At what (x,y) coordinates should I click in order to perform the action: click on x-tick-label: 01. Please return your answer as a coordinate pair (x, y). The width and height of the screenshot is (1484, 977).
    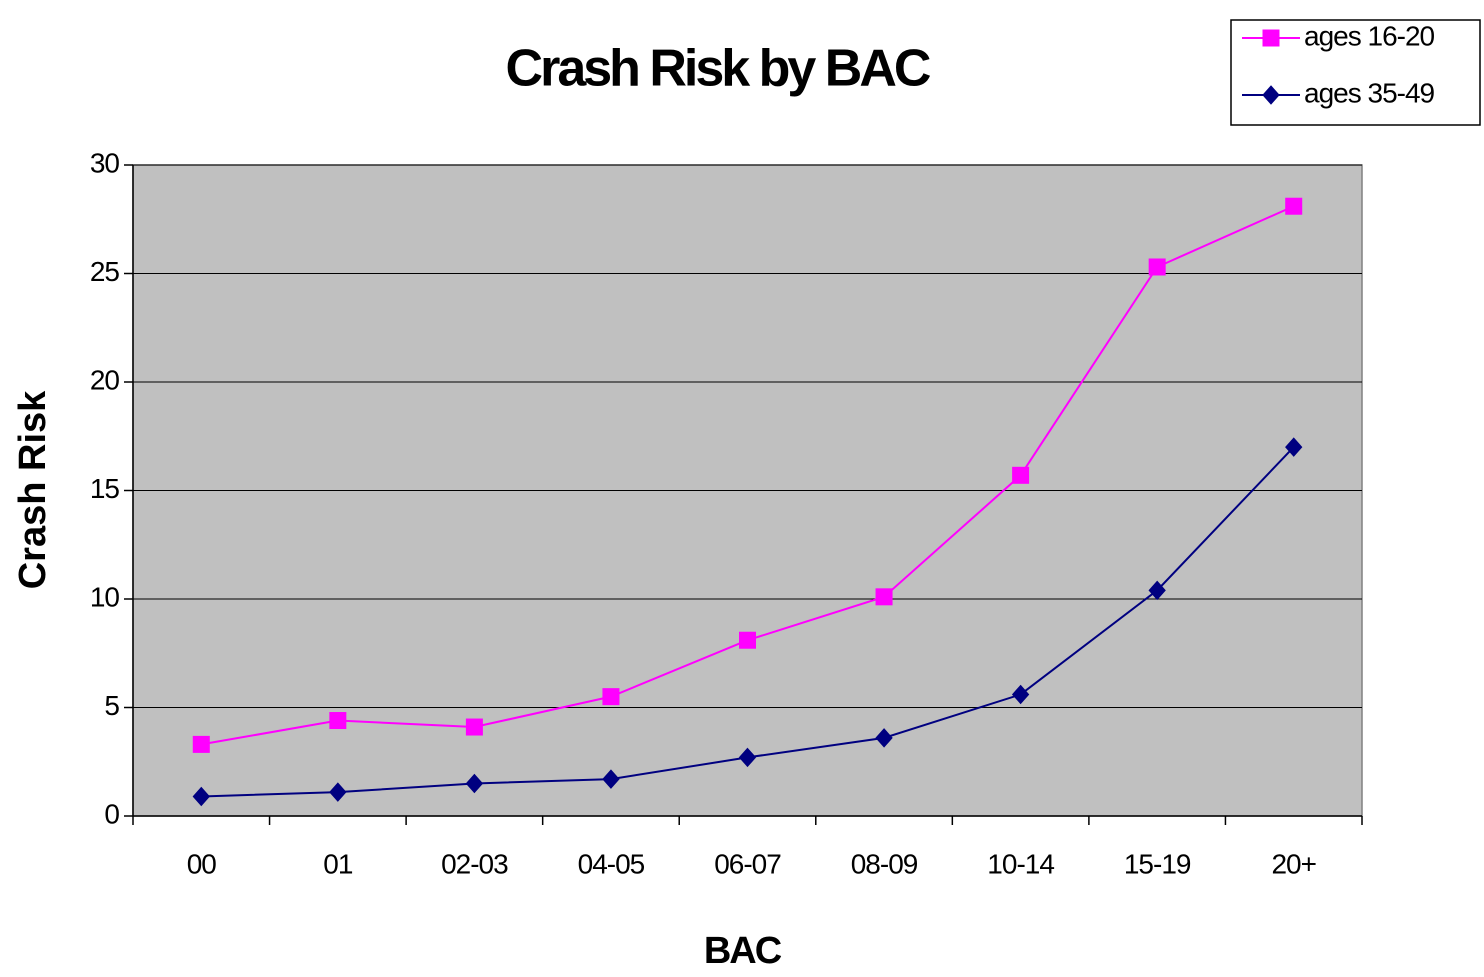
    Looking at the image, I should click on (338, 863).